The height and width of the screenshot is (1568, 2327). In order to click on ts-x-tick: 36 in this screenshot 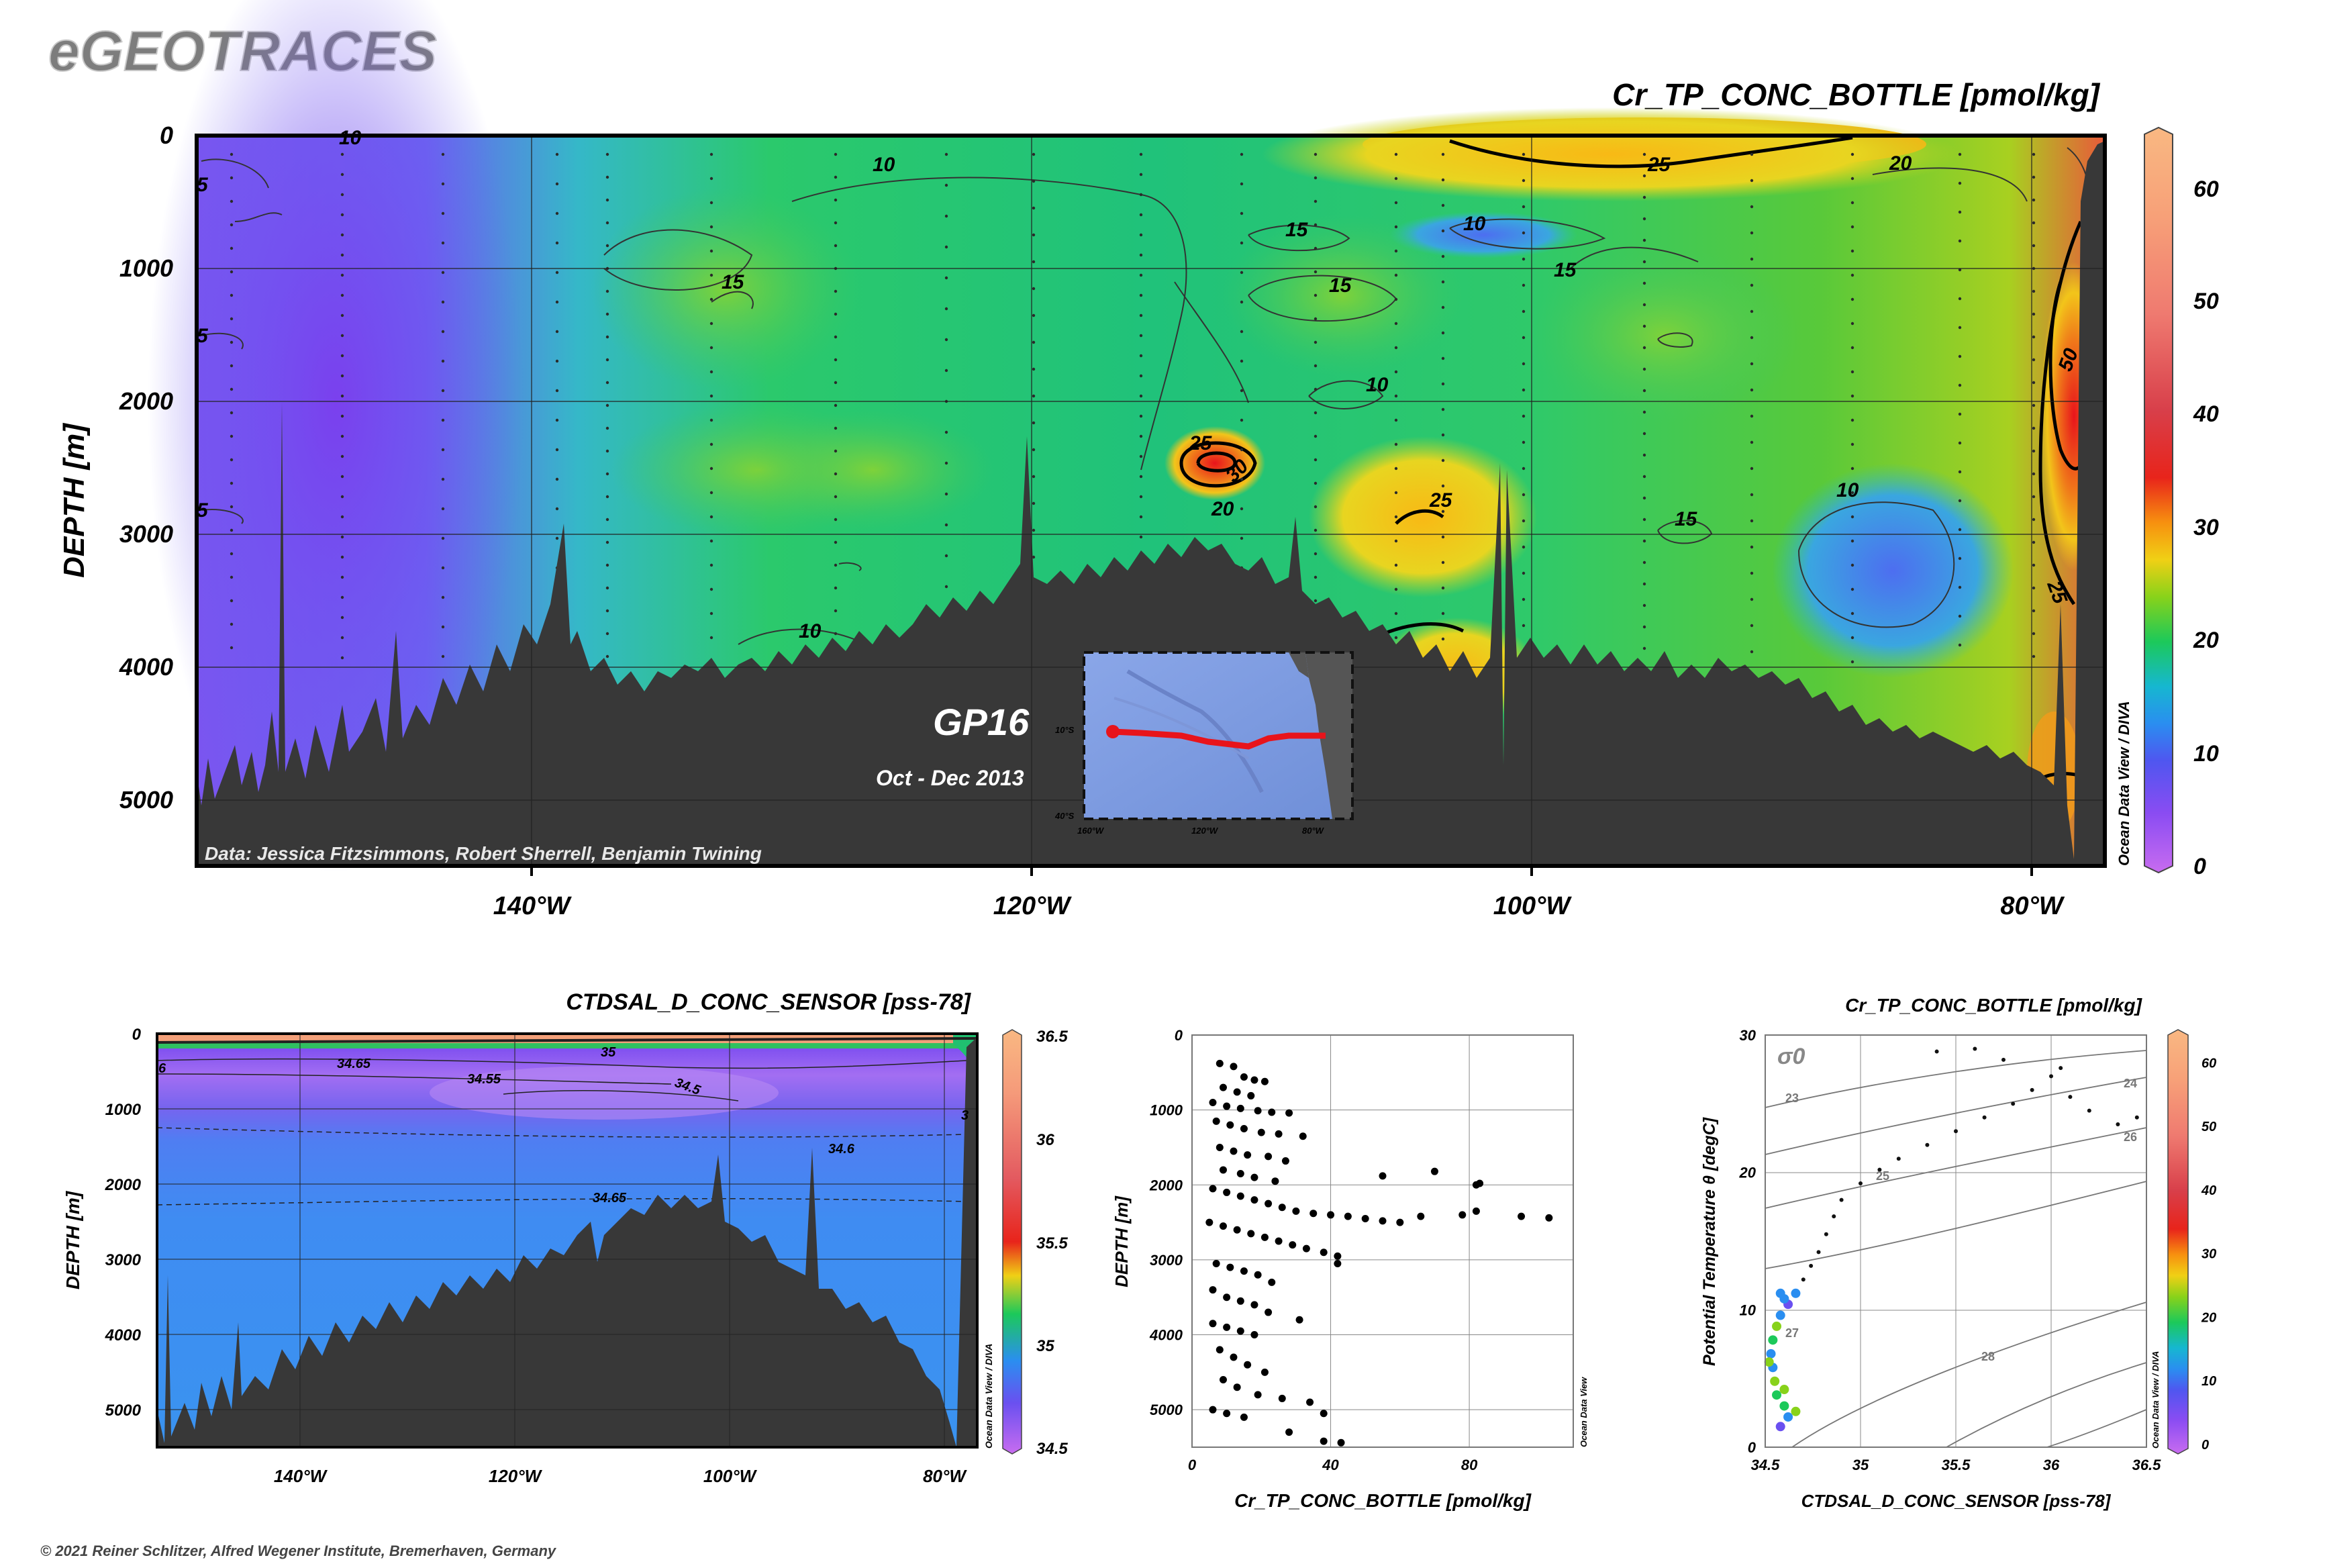, I will do `click(2051, 1465)`.